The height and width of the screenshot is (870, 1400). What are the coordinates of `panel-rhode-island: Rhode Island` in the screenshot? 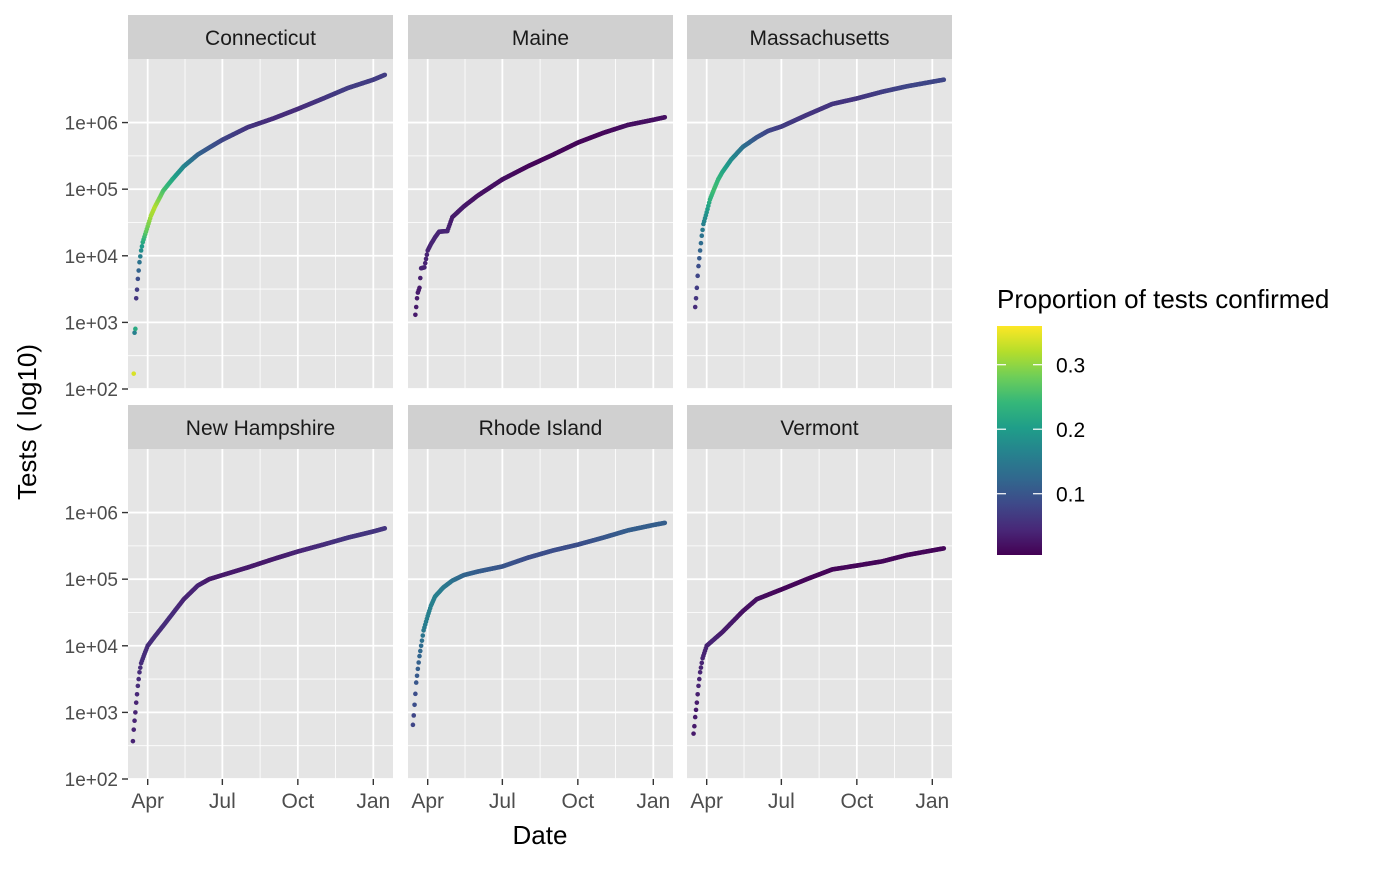 It's located at (540, 592).